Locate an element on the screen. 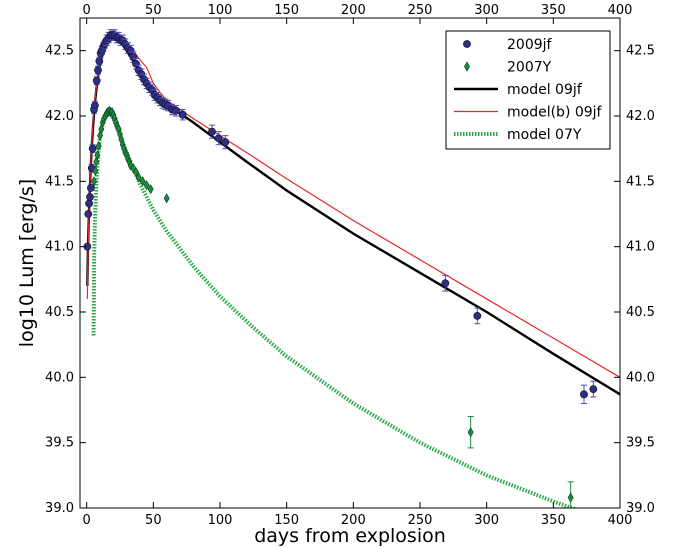  y-tick-label-1: 39.5 is located at coordinates (59, 443).